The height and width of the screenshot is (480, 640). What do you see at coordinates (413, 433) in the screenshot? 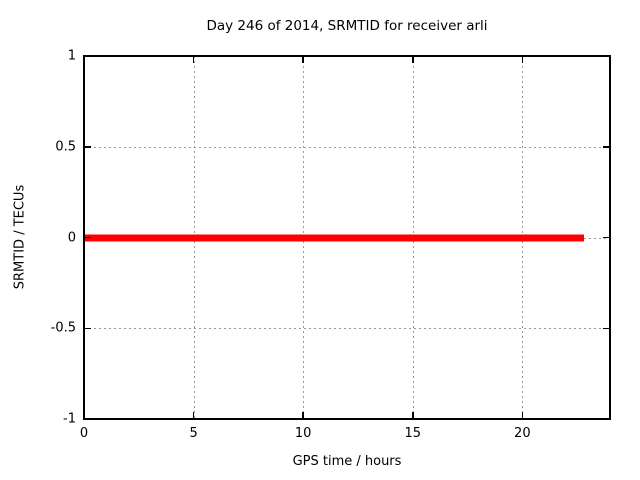
I see `x-tick-label: 15` at bounding box center [413, 433].